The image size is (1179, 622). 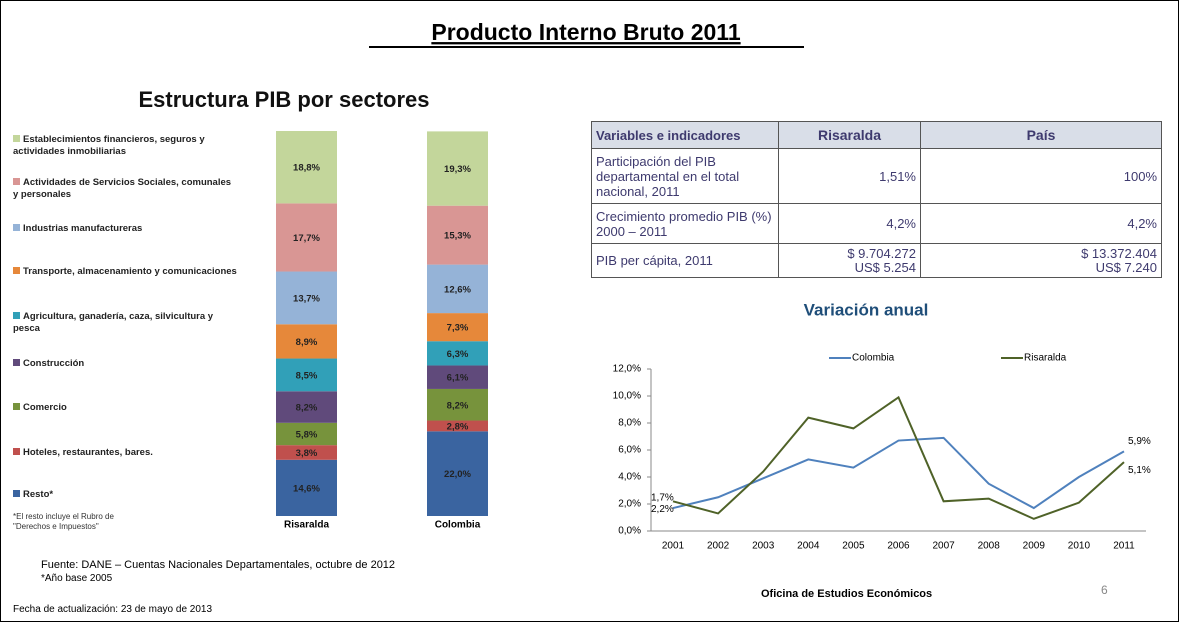 I want to click on x-tick-label: 2003, so click(x=763, y=546).